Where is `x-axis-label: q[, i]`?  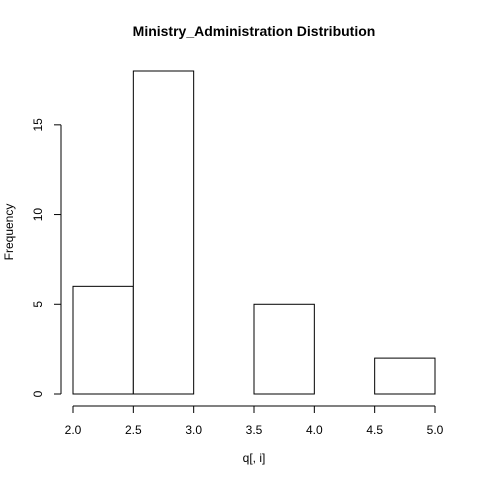 x-axis-label: q[, i] is located at coordinates (254, 458).